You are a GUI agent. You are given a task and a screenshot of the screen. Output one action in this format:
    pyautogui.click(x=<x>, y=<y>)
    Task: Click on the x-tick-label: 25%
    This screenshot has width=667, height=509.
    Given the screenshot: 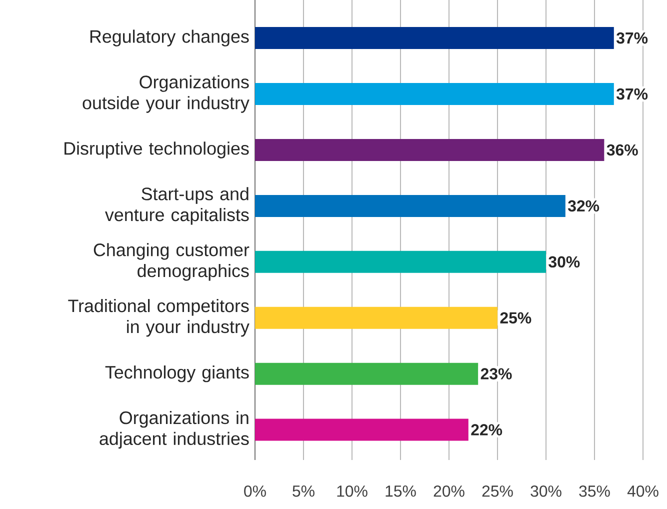 What is the action you would take?
    pyautogui.click(x=497, y=491)
    